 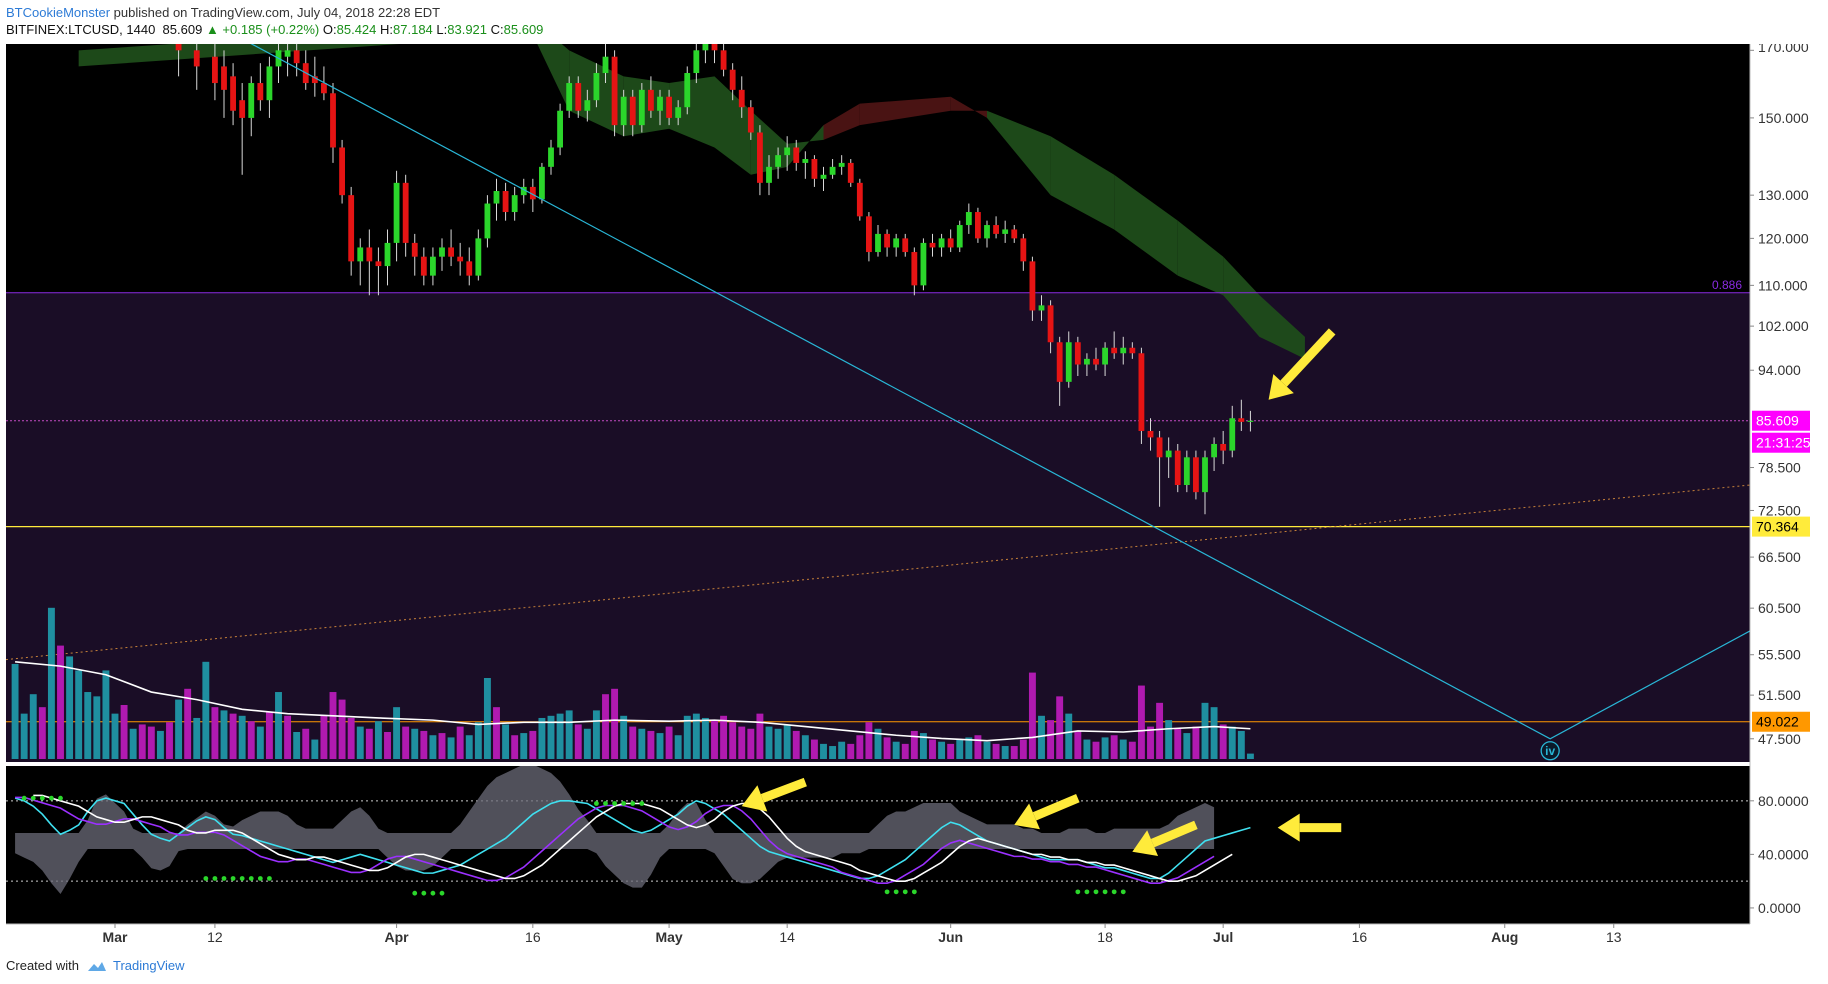 What do you see at coordinates (1777, 722) in the screenshot?
I see `volume-ma-badge: 49.022` at bounding box center [1777, 722].